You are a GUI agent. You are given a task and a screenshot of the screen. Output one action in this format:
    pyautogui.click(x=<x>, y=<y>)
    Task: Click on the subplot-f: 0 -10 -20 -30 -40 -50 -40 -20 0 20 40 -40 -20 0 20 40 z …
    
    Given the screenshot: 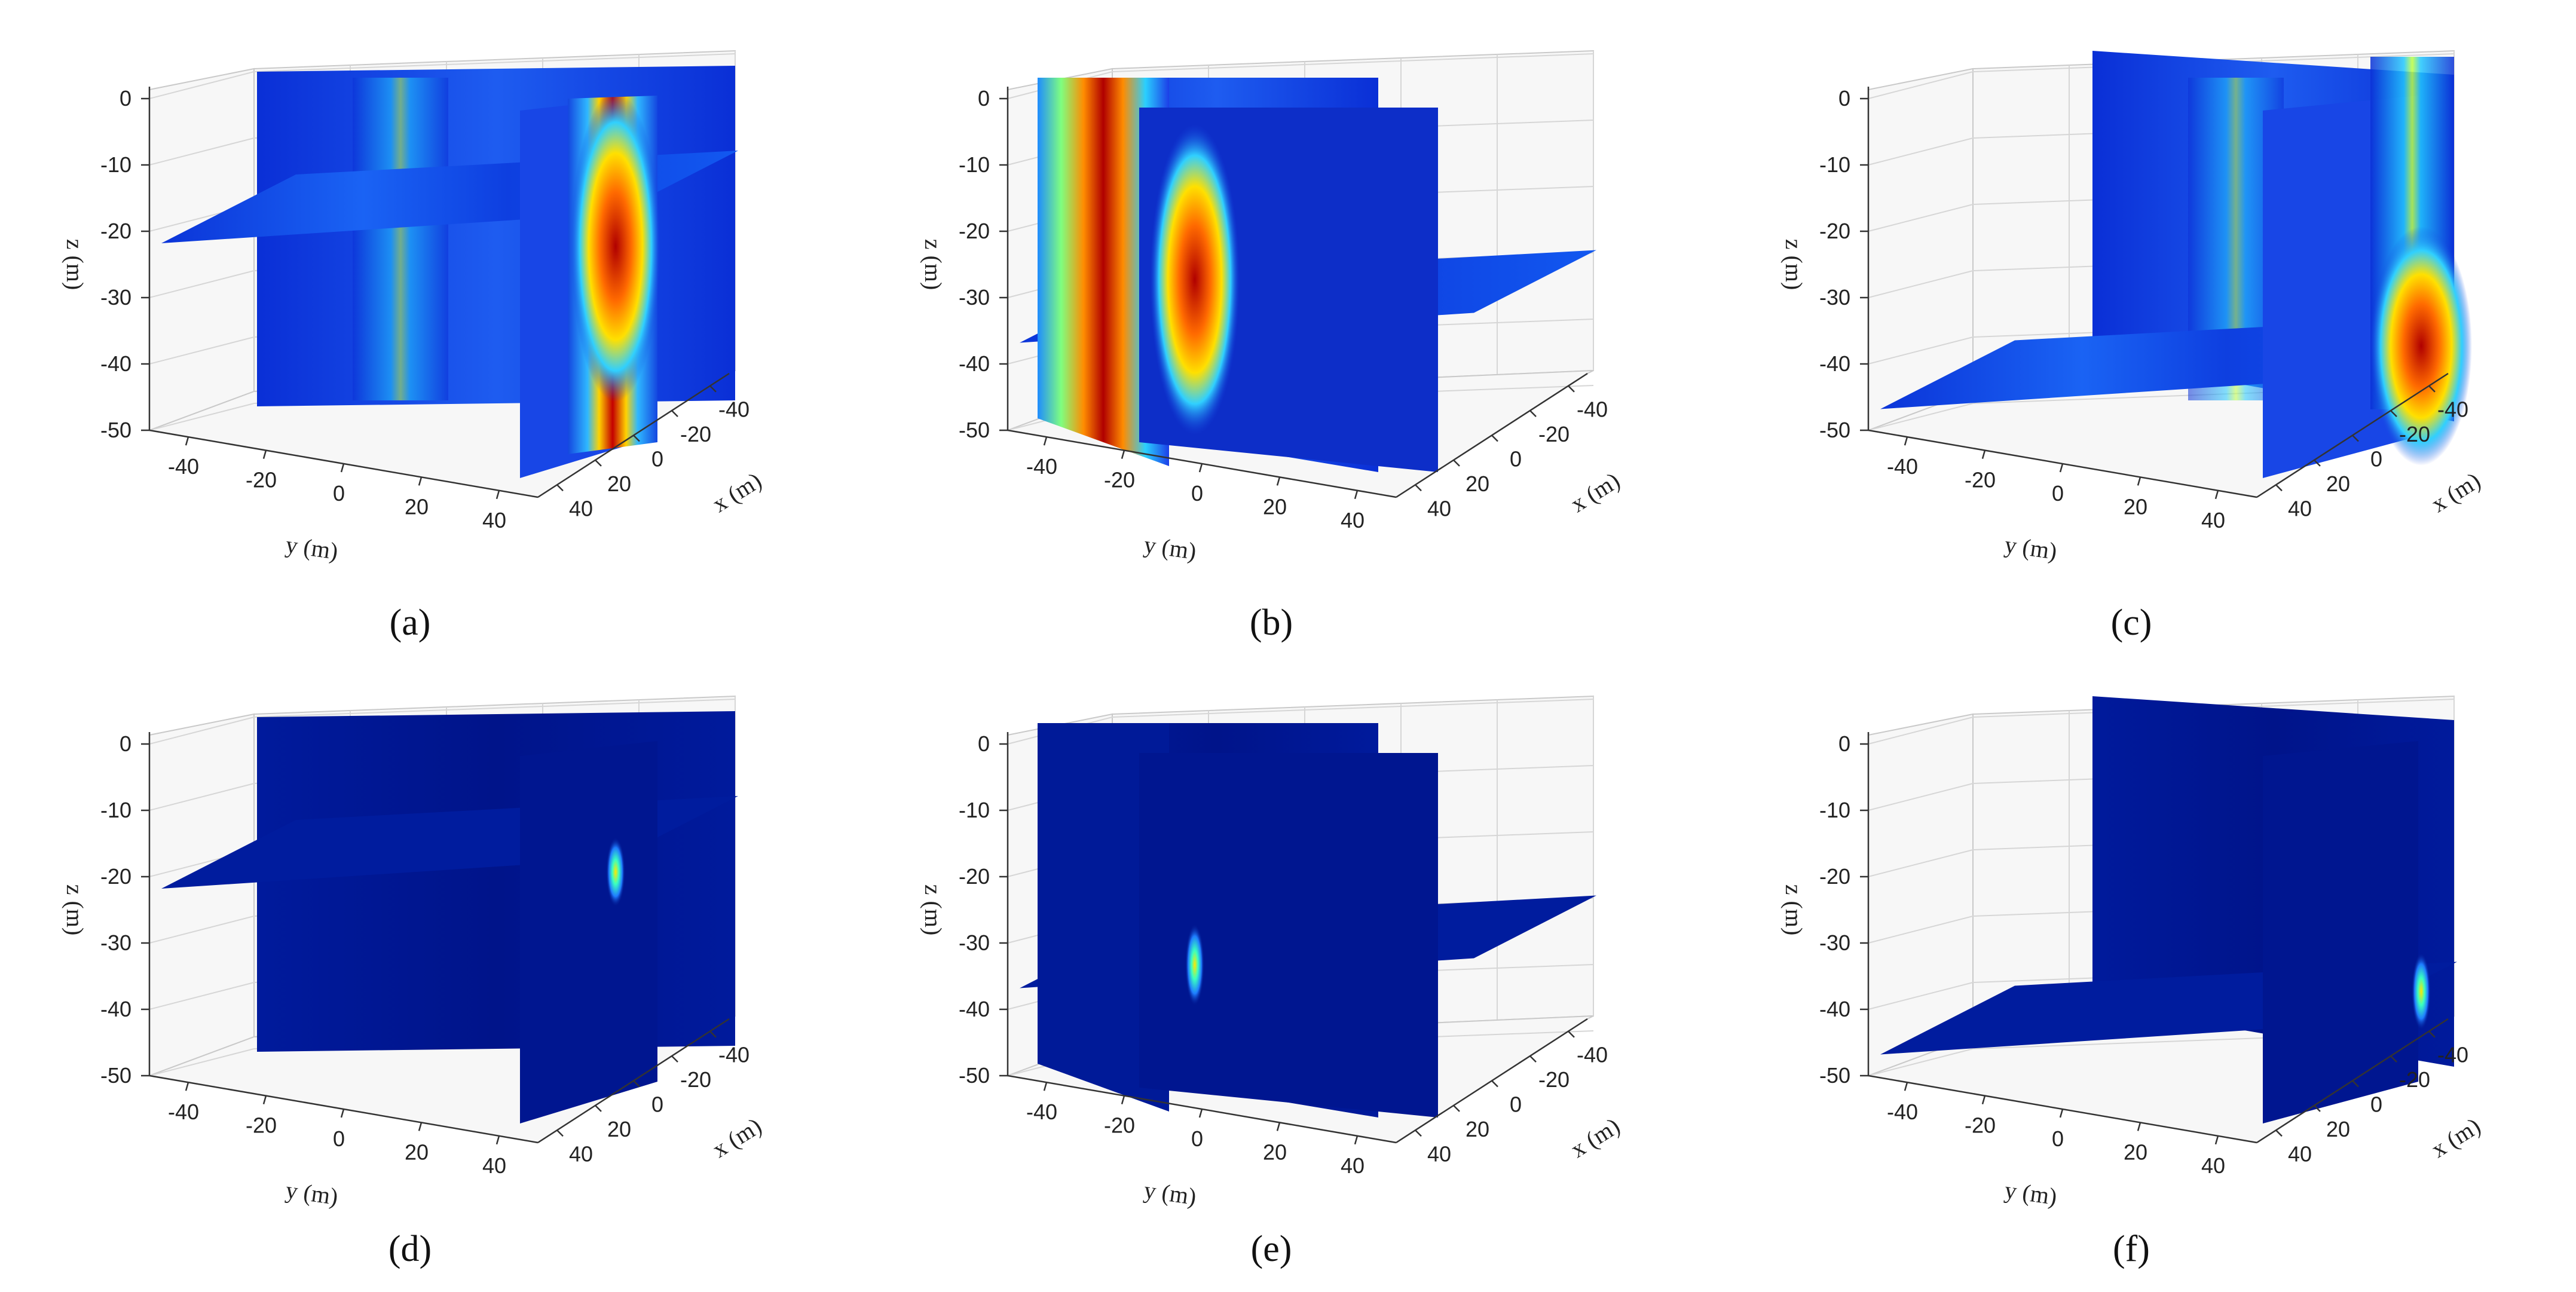 What is the action you would take?
    pyautogui.click(x=2132, y=982)
    